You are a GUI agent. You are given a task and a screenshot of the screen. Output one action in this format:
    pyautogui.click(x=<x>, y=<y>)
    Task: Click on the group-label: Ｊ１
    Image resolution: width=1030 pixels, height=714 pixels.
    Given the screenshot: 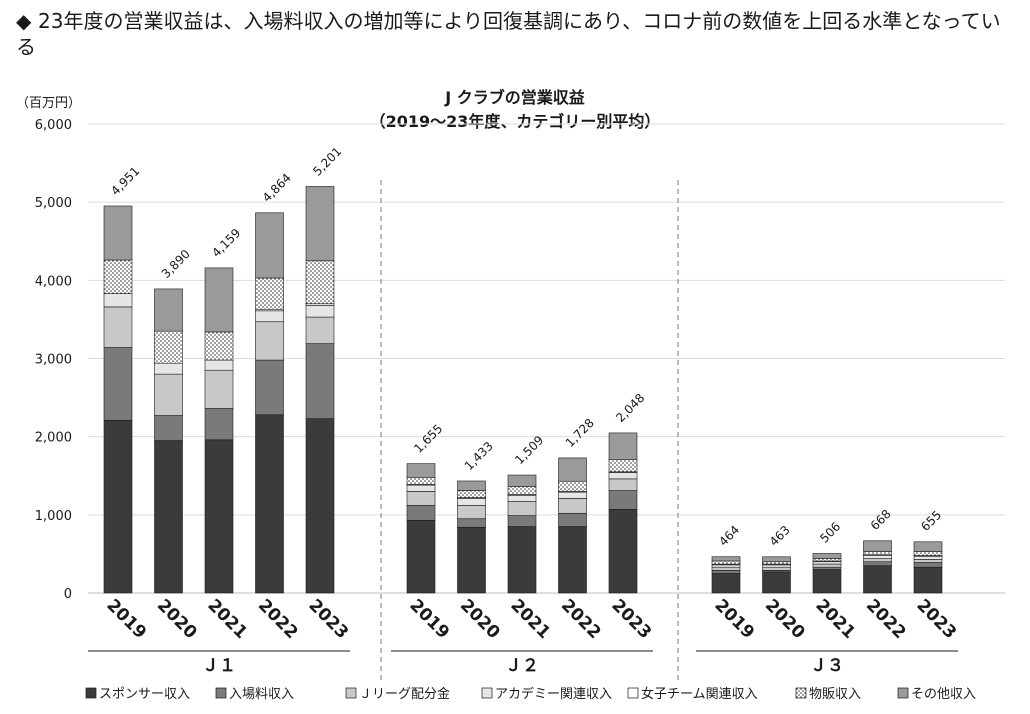 What is the action you would take?
    pyautogui.click(x=219, y=666)
    